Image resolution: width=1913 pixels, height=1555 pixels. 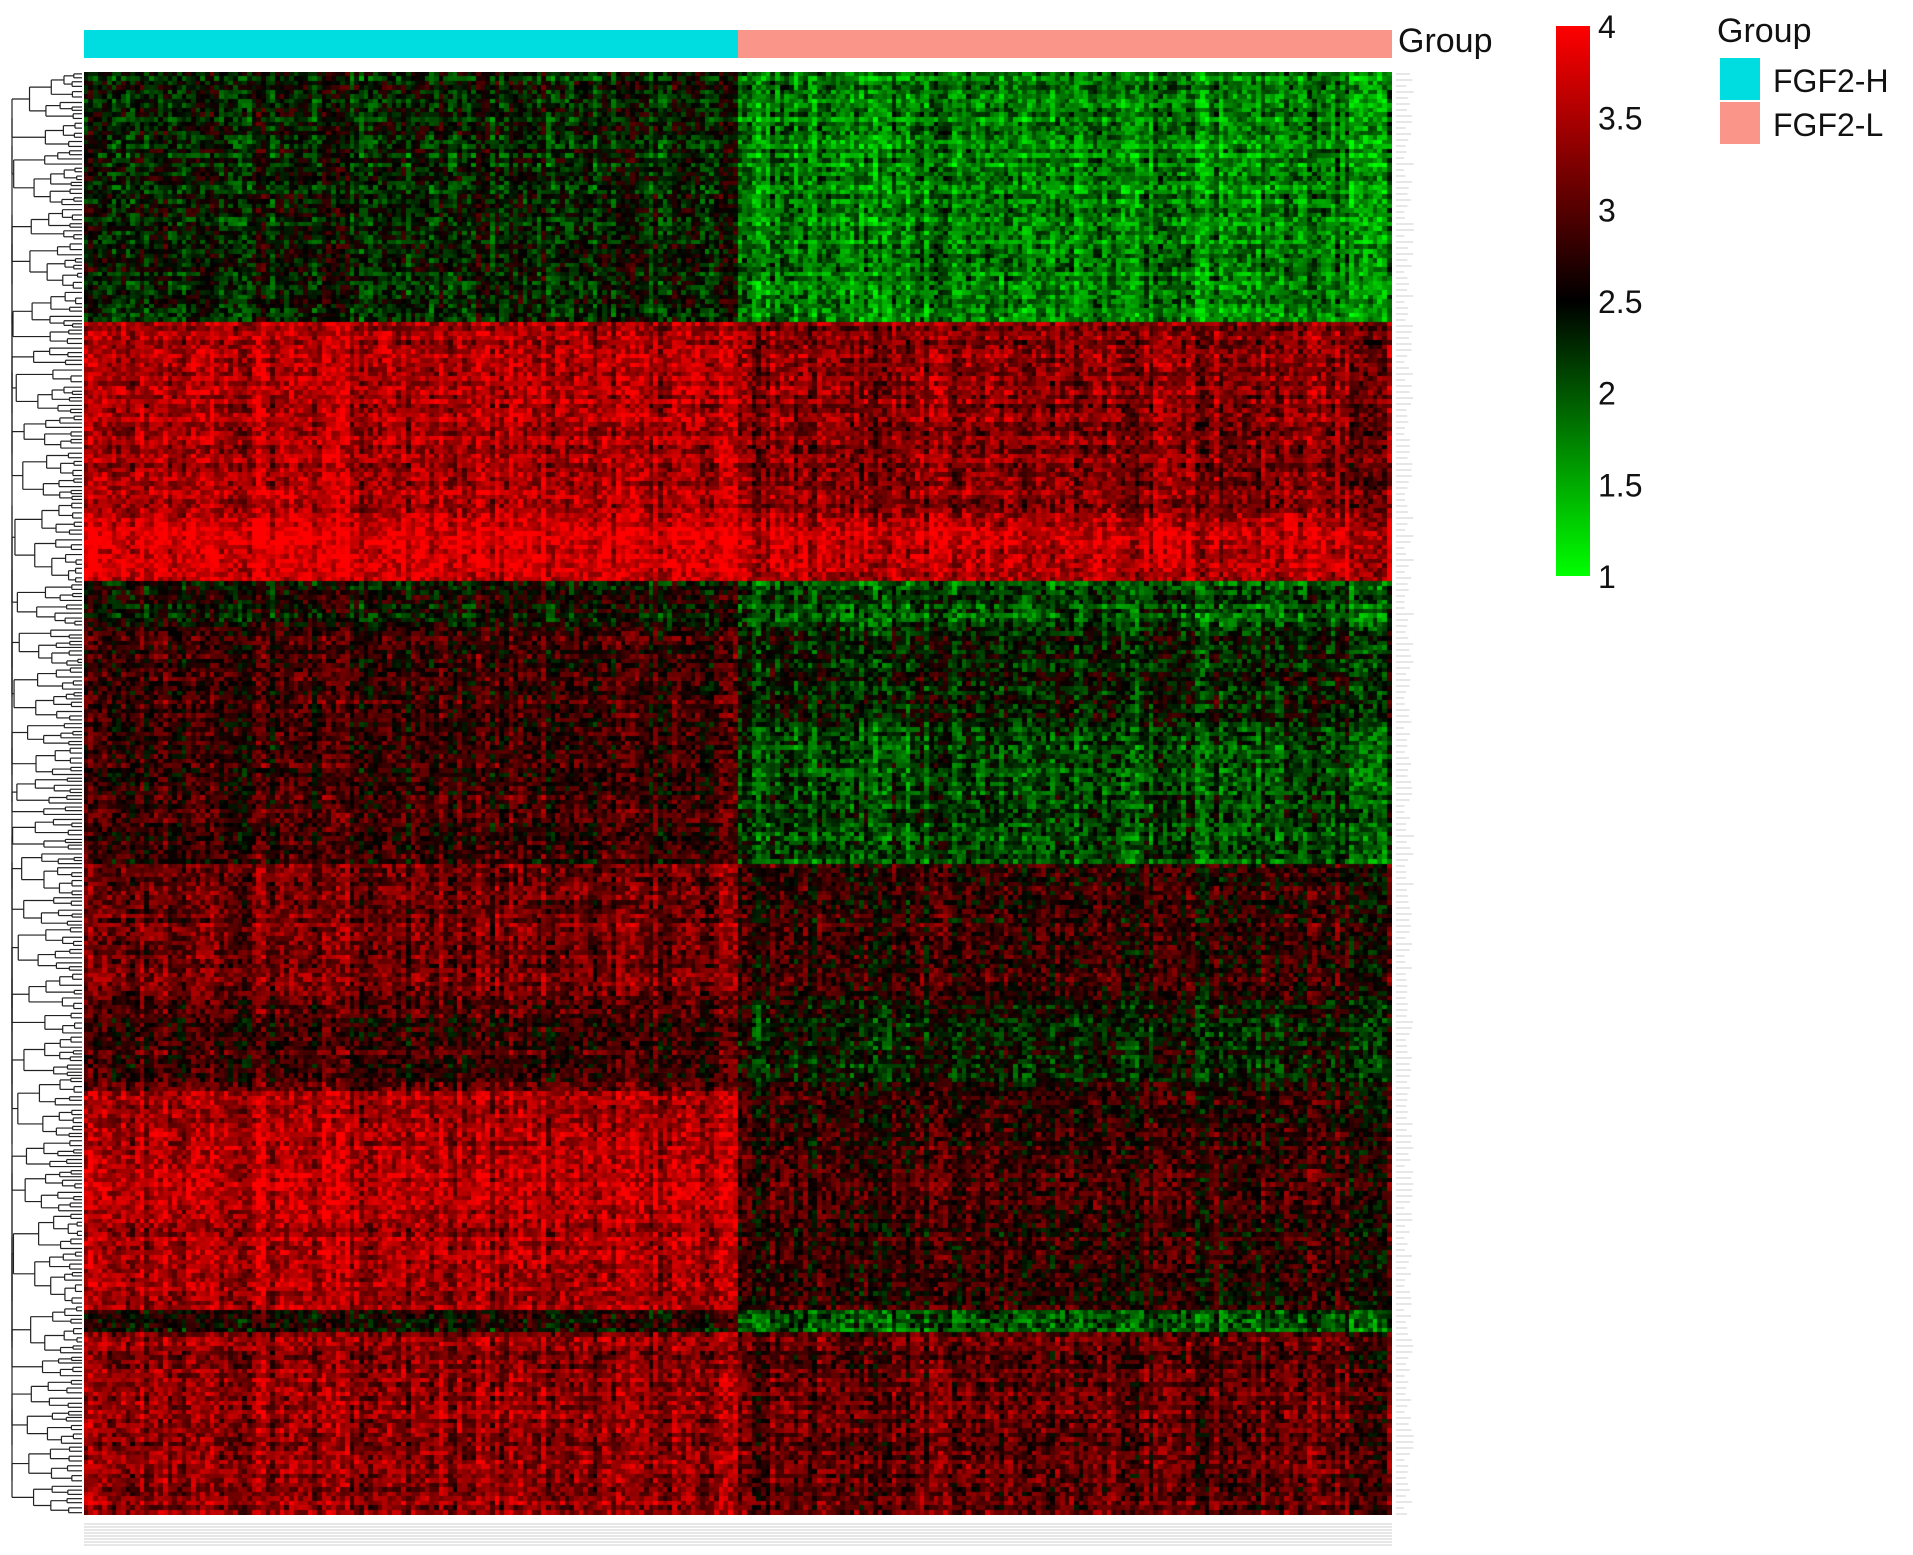 What do you see at coordinates (1405, 794) in the screenshot?
I see `row-label-ticks` at bounding box center [1405, 794].